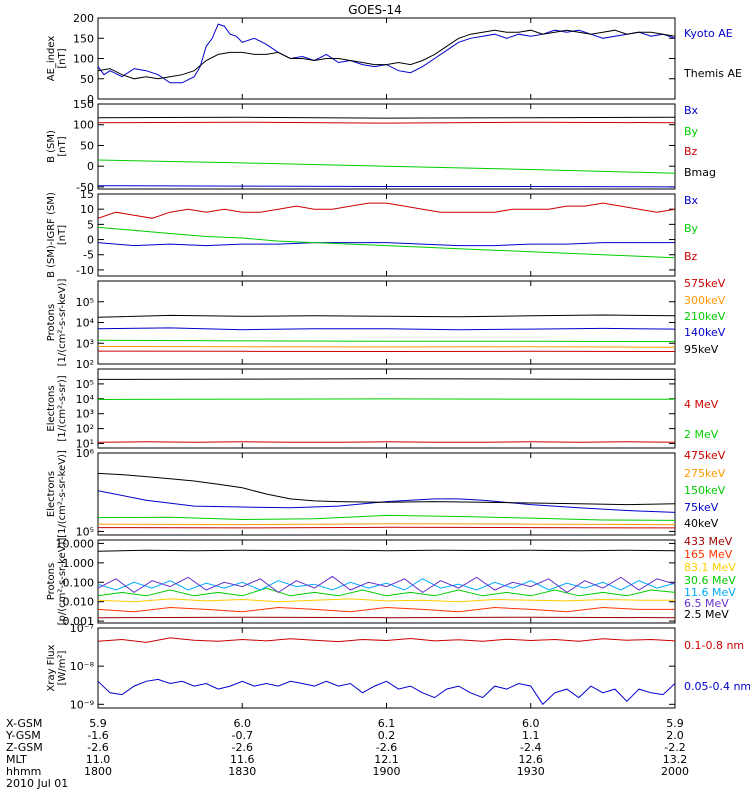  I want to click on x-row-value: -2.2, so click(674, 747).